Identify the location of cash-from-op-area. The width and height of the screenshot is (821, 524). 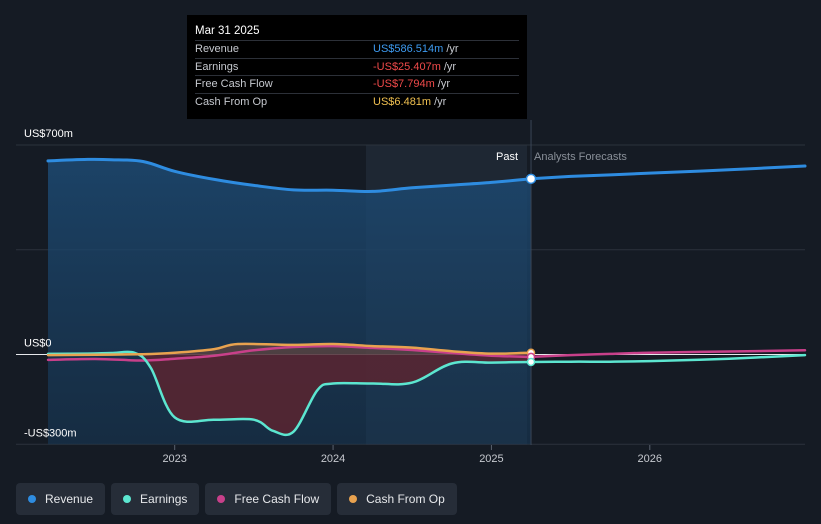
(289, 349).